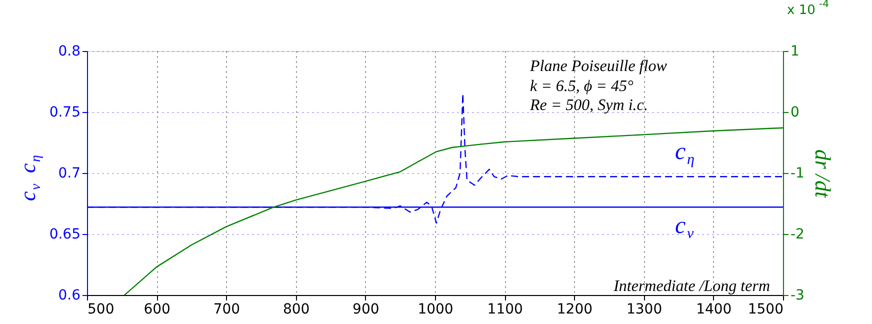 The width and height of the screenshot is (872, 324). What do you see at coordinates (714, 310) in the screenshot?
I see `x-tick-label: 1400` at bounding box center [714, 310].